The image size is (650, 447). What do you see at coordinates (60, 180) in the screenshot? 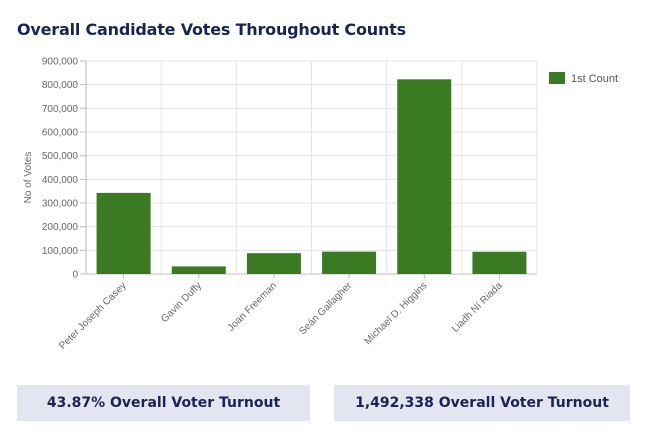
I see `y-tick-label: 400,000` at bounding box center [60, 180].